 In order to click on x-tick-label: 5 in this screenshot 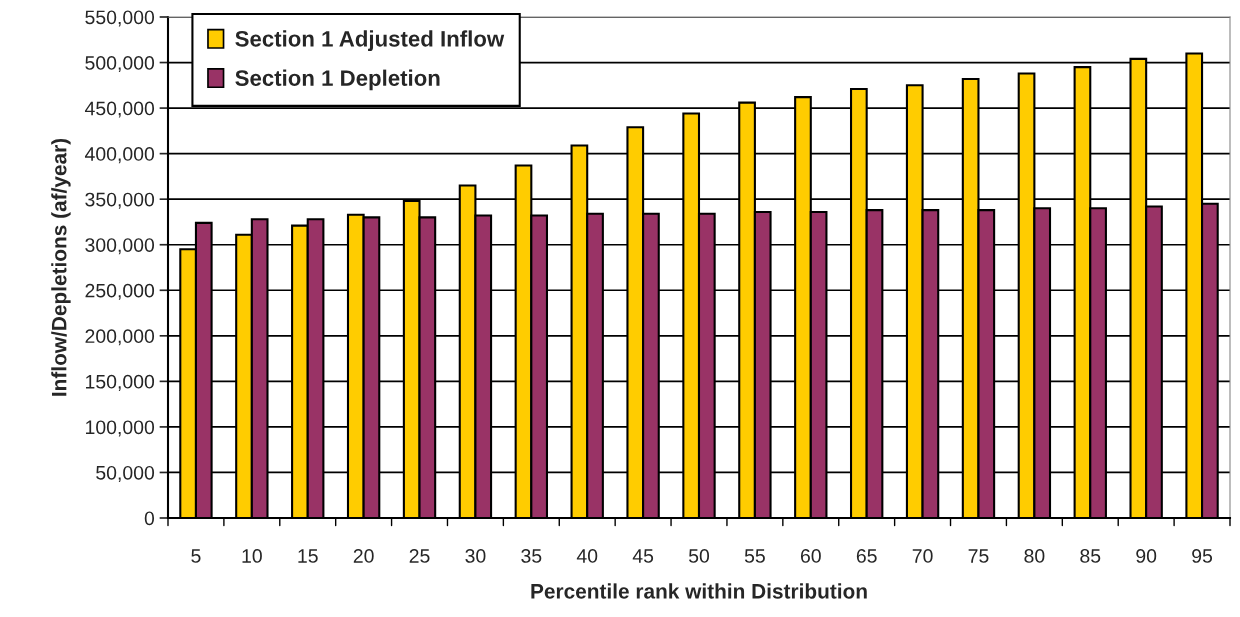, I will do `click(196, 556)`.